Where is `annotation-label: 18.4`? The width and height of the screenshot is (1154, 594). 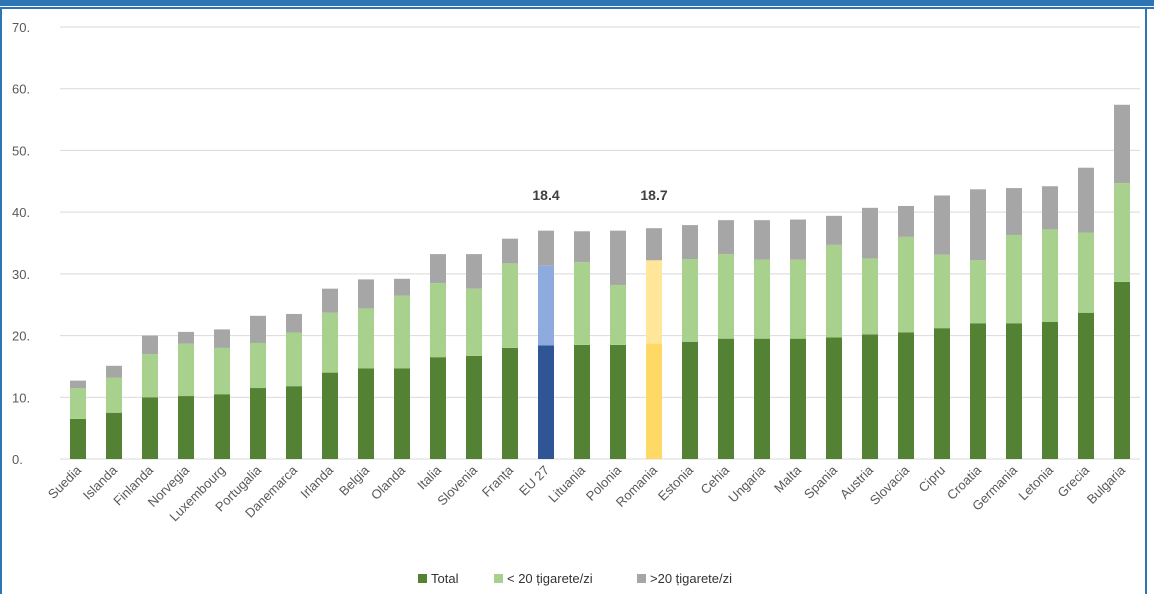 annotation-label: 18.4 is located at coordinates (545, 195).